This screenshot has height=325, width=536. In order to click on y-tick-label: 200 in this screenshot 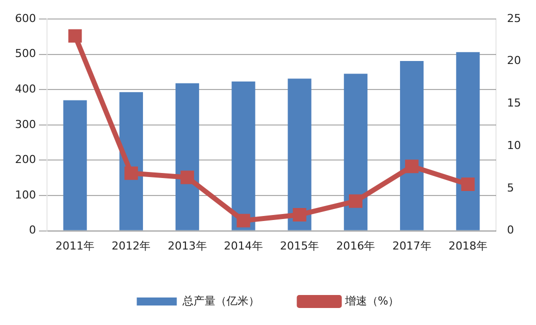, I will do `click(25, 159)`.